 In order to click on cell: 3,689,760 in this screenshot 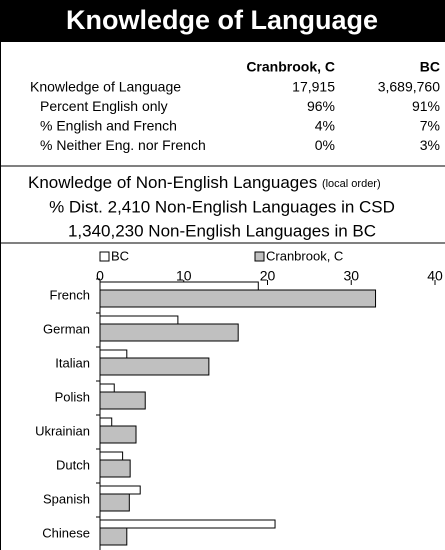, I will do `click(409, 87)`.